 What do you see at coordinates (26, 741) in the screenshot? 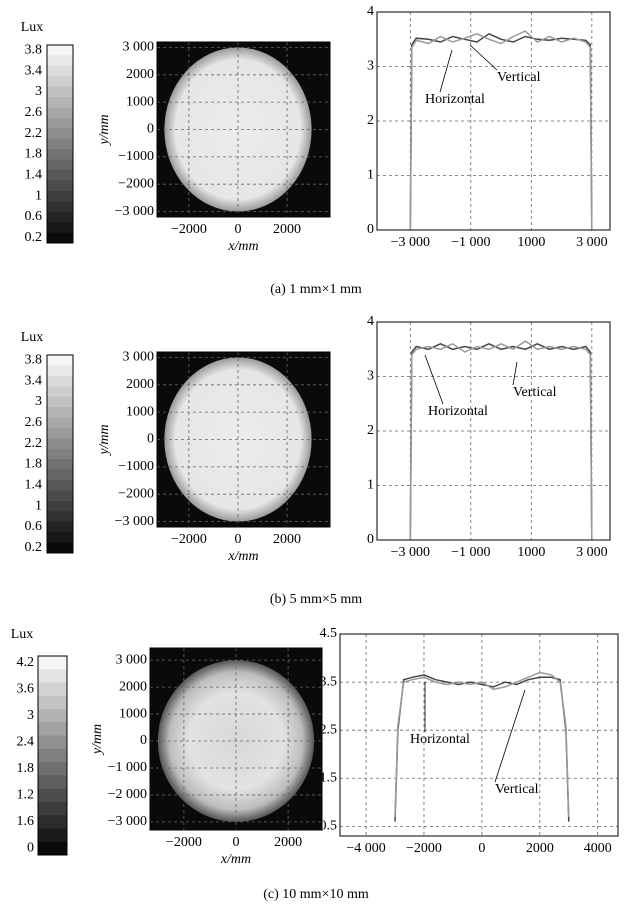
I see `colorbar-label: 2.4` at bounding box center [26, 741].